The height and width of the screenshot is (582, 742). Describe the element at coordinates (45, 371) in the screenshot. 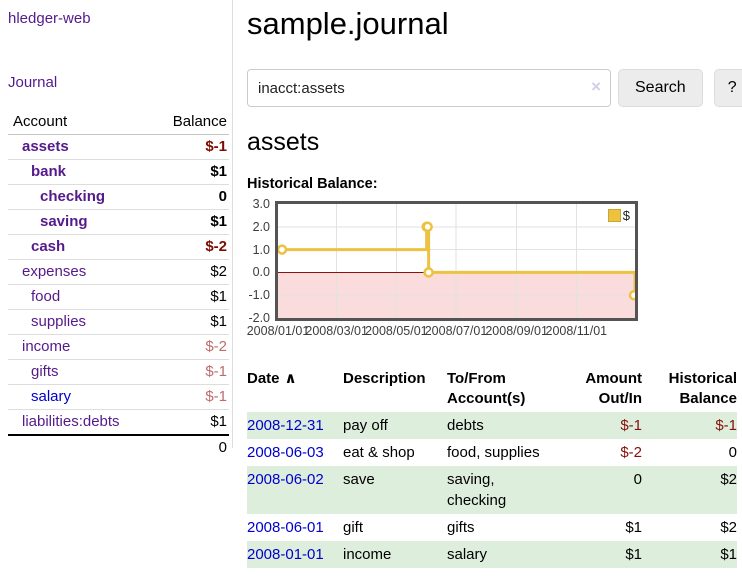

I see `account-link: gifts` at that location.